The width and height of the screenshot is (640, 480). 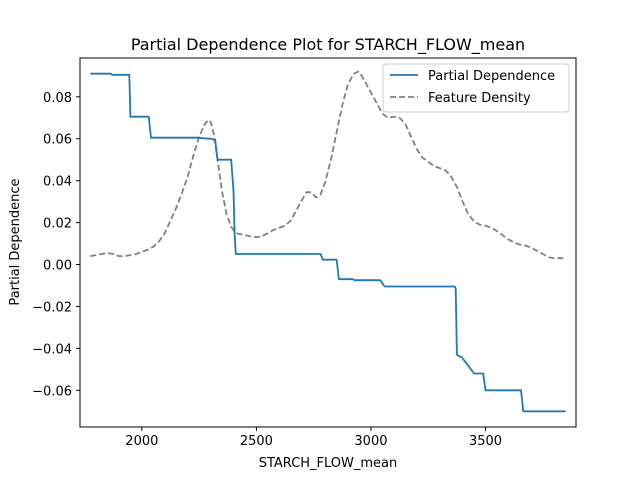 I want to click on legend-box, so click(x=476, y=88).